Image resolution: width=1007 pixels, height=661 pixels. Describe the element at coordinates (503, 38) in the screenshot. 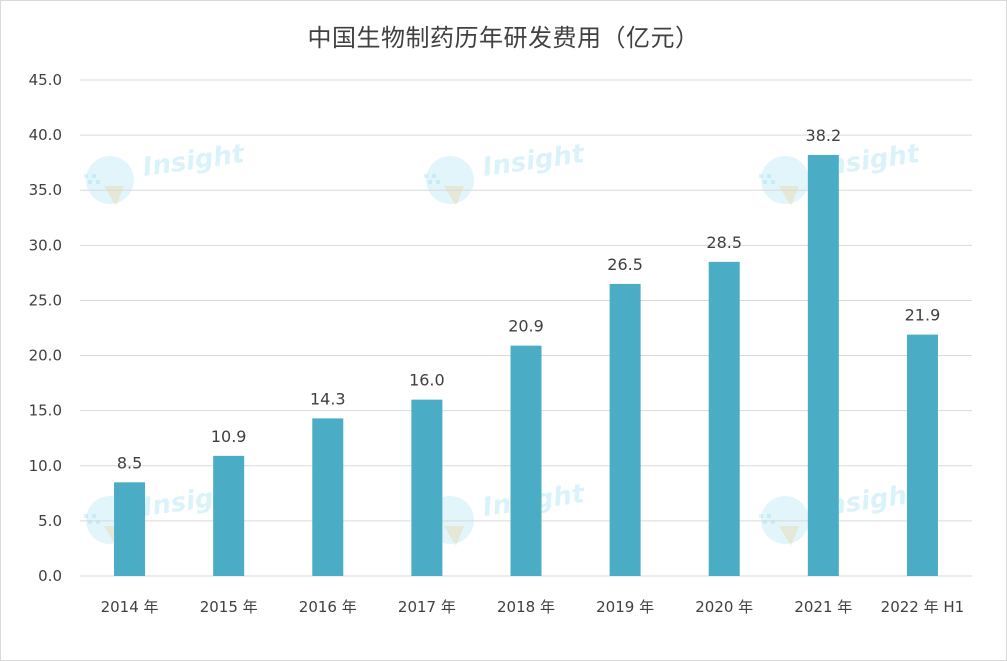

I see `chart-title: 中国生物制药历年研发费用（亿元）` at that location.